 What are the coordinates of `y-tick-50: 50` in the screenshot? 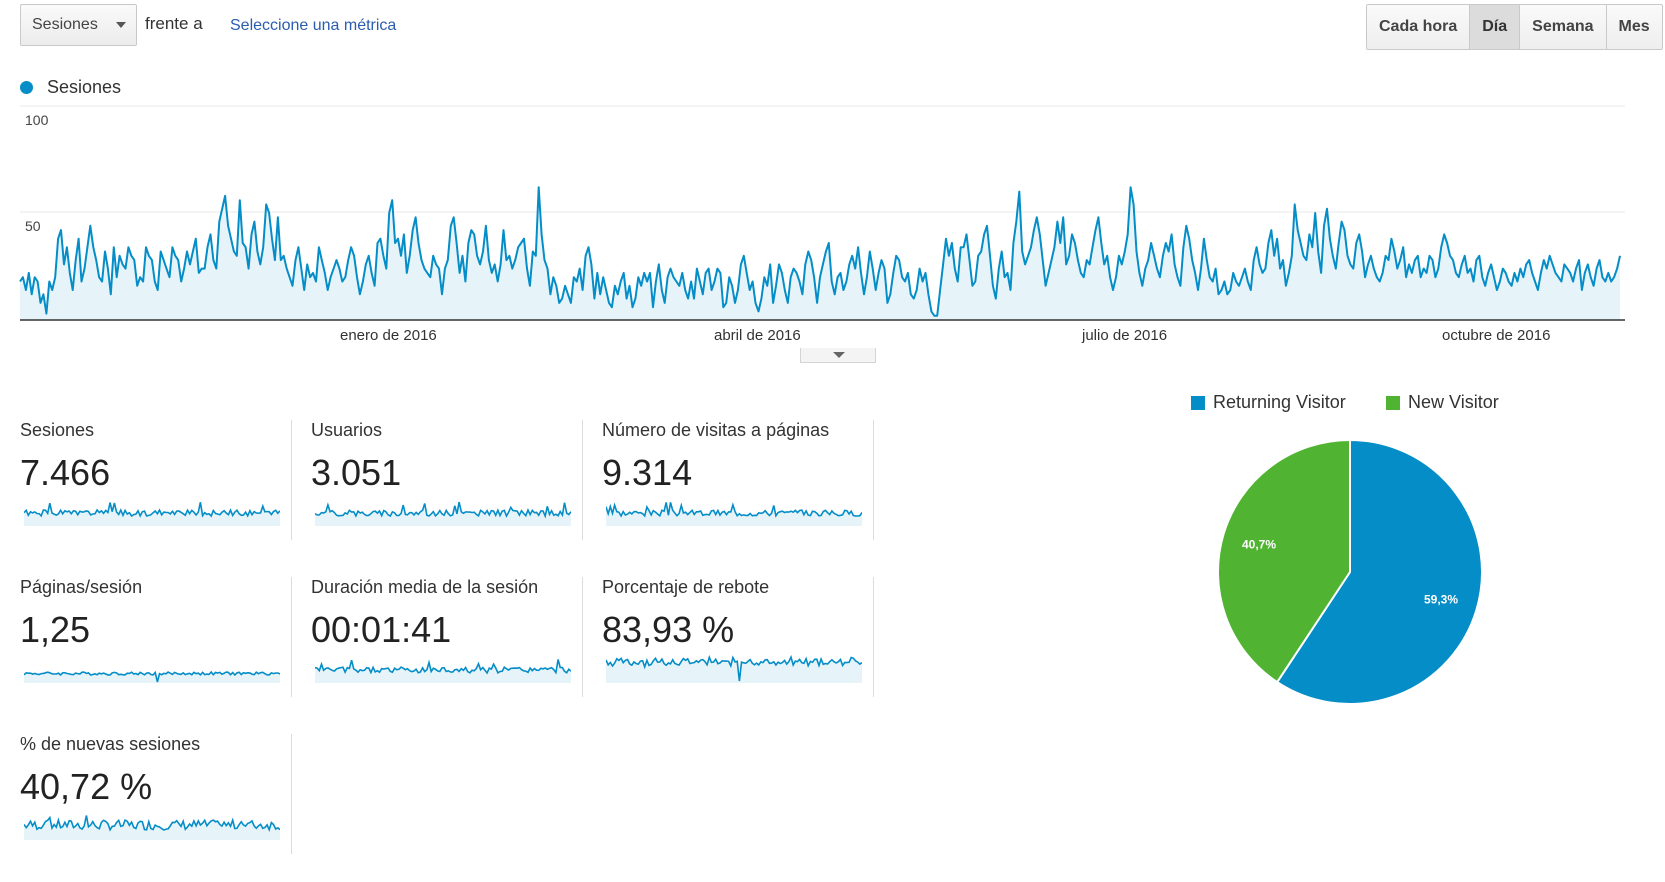 It's located at (33, 226).